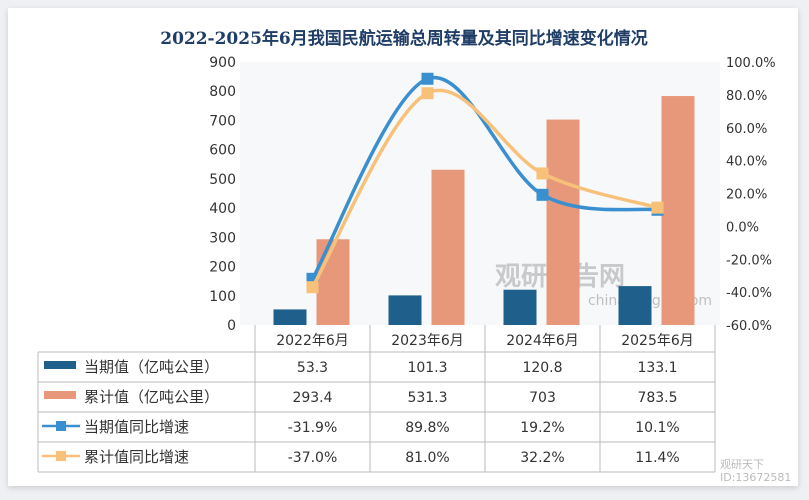 Image resolution: width=809 pixels, height=500 pixels. Describe the element at coordinates (312, 398) in the screenshot. I see `data-cell: 293.4` at that location.